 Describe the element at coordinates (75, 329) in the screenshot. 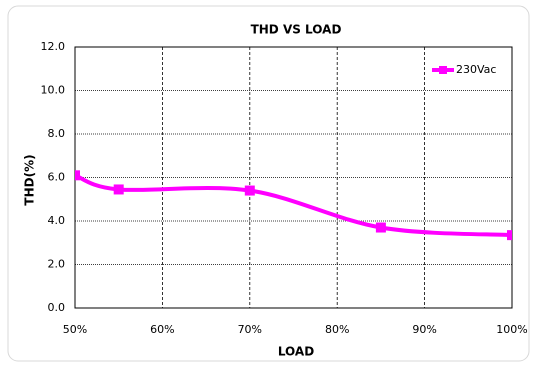

I see `x-tick-label: 50%` at that location.